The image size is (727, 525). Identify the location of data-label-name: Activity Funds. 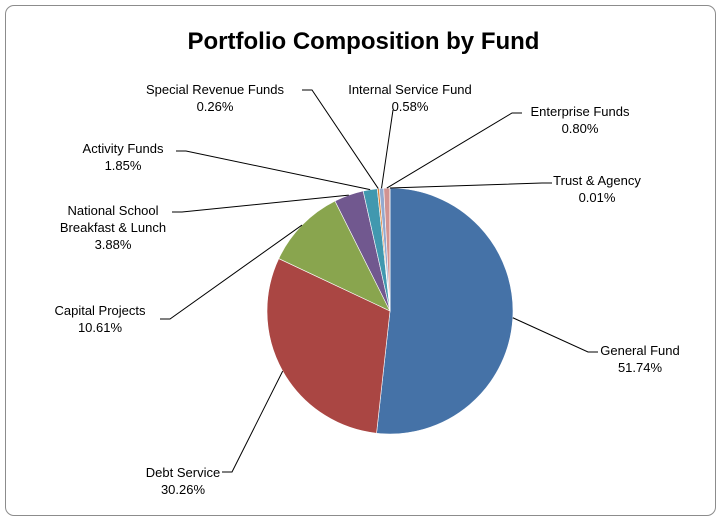
(123, 148).